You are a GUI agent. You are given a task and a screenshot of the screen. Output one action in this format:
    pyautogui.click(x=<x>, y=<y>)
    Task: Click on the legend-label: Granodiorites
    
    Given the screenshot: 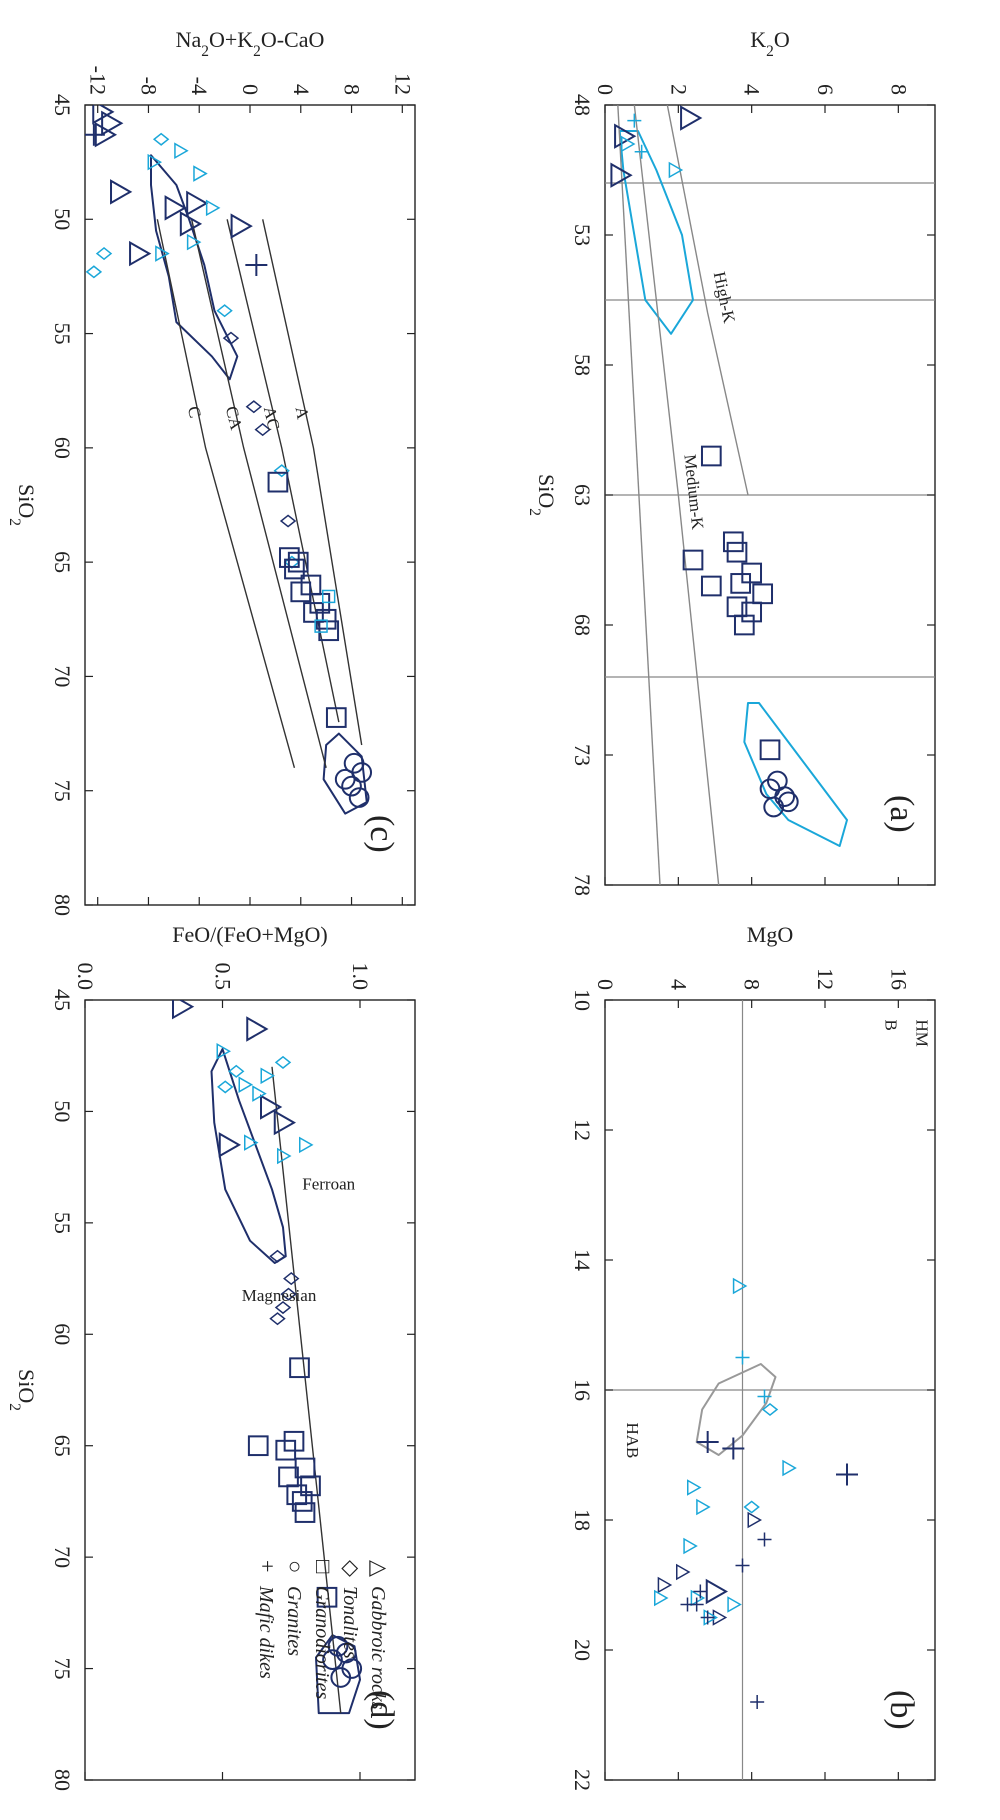 What is the action you would take?
    pyautogui.click(x=322, y=1643)
    